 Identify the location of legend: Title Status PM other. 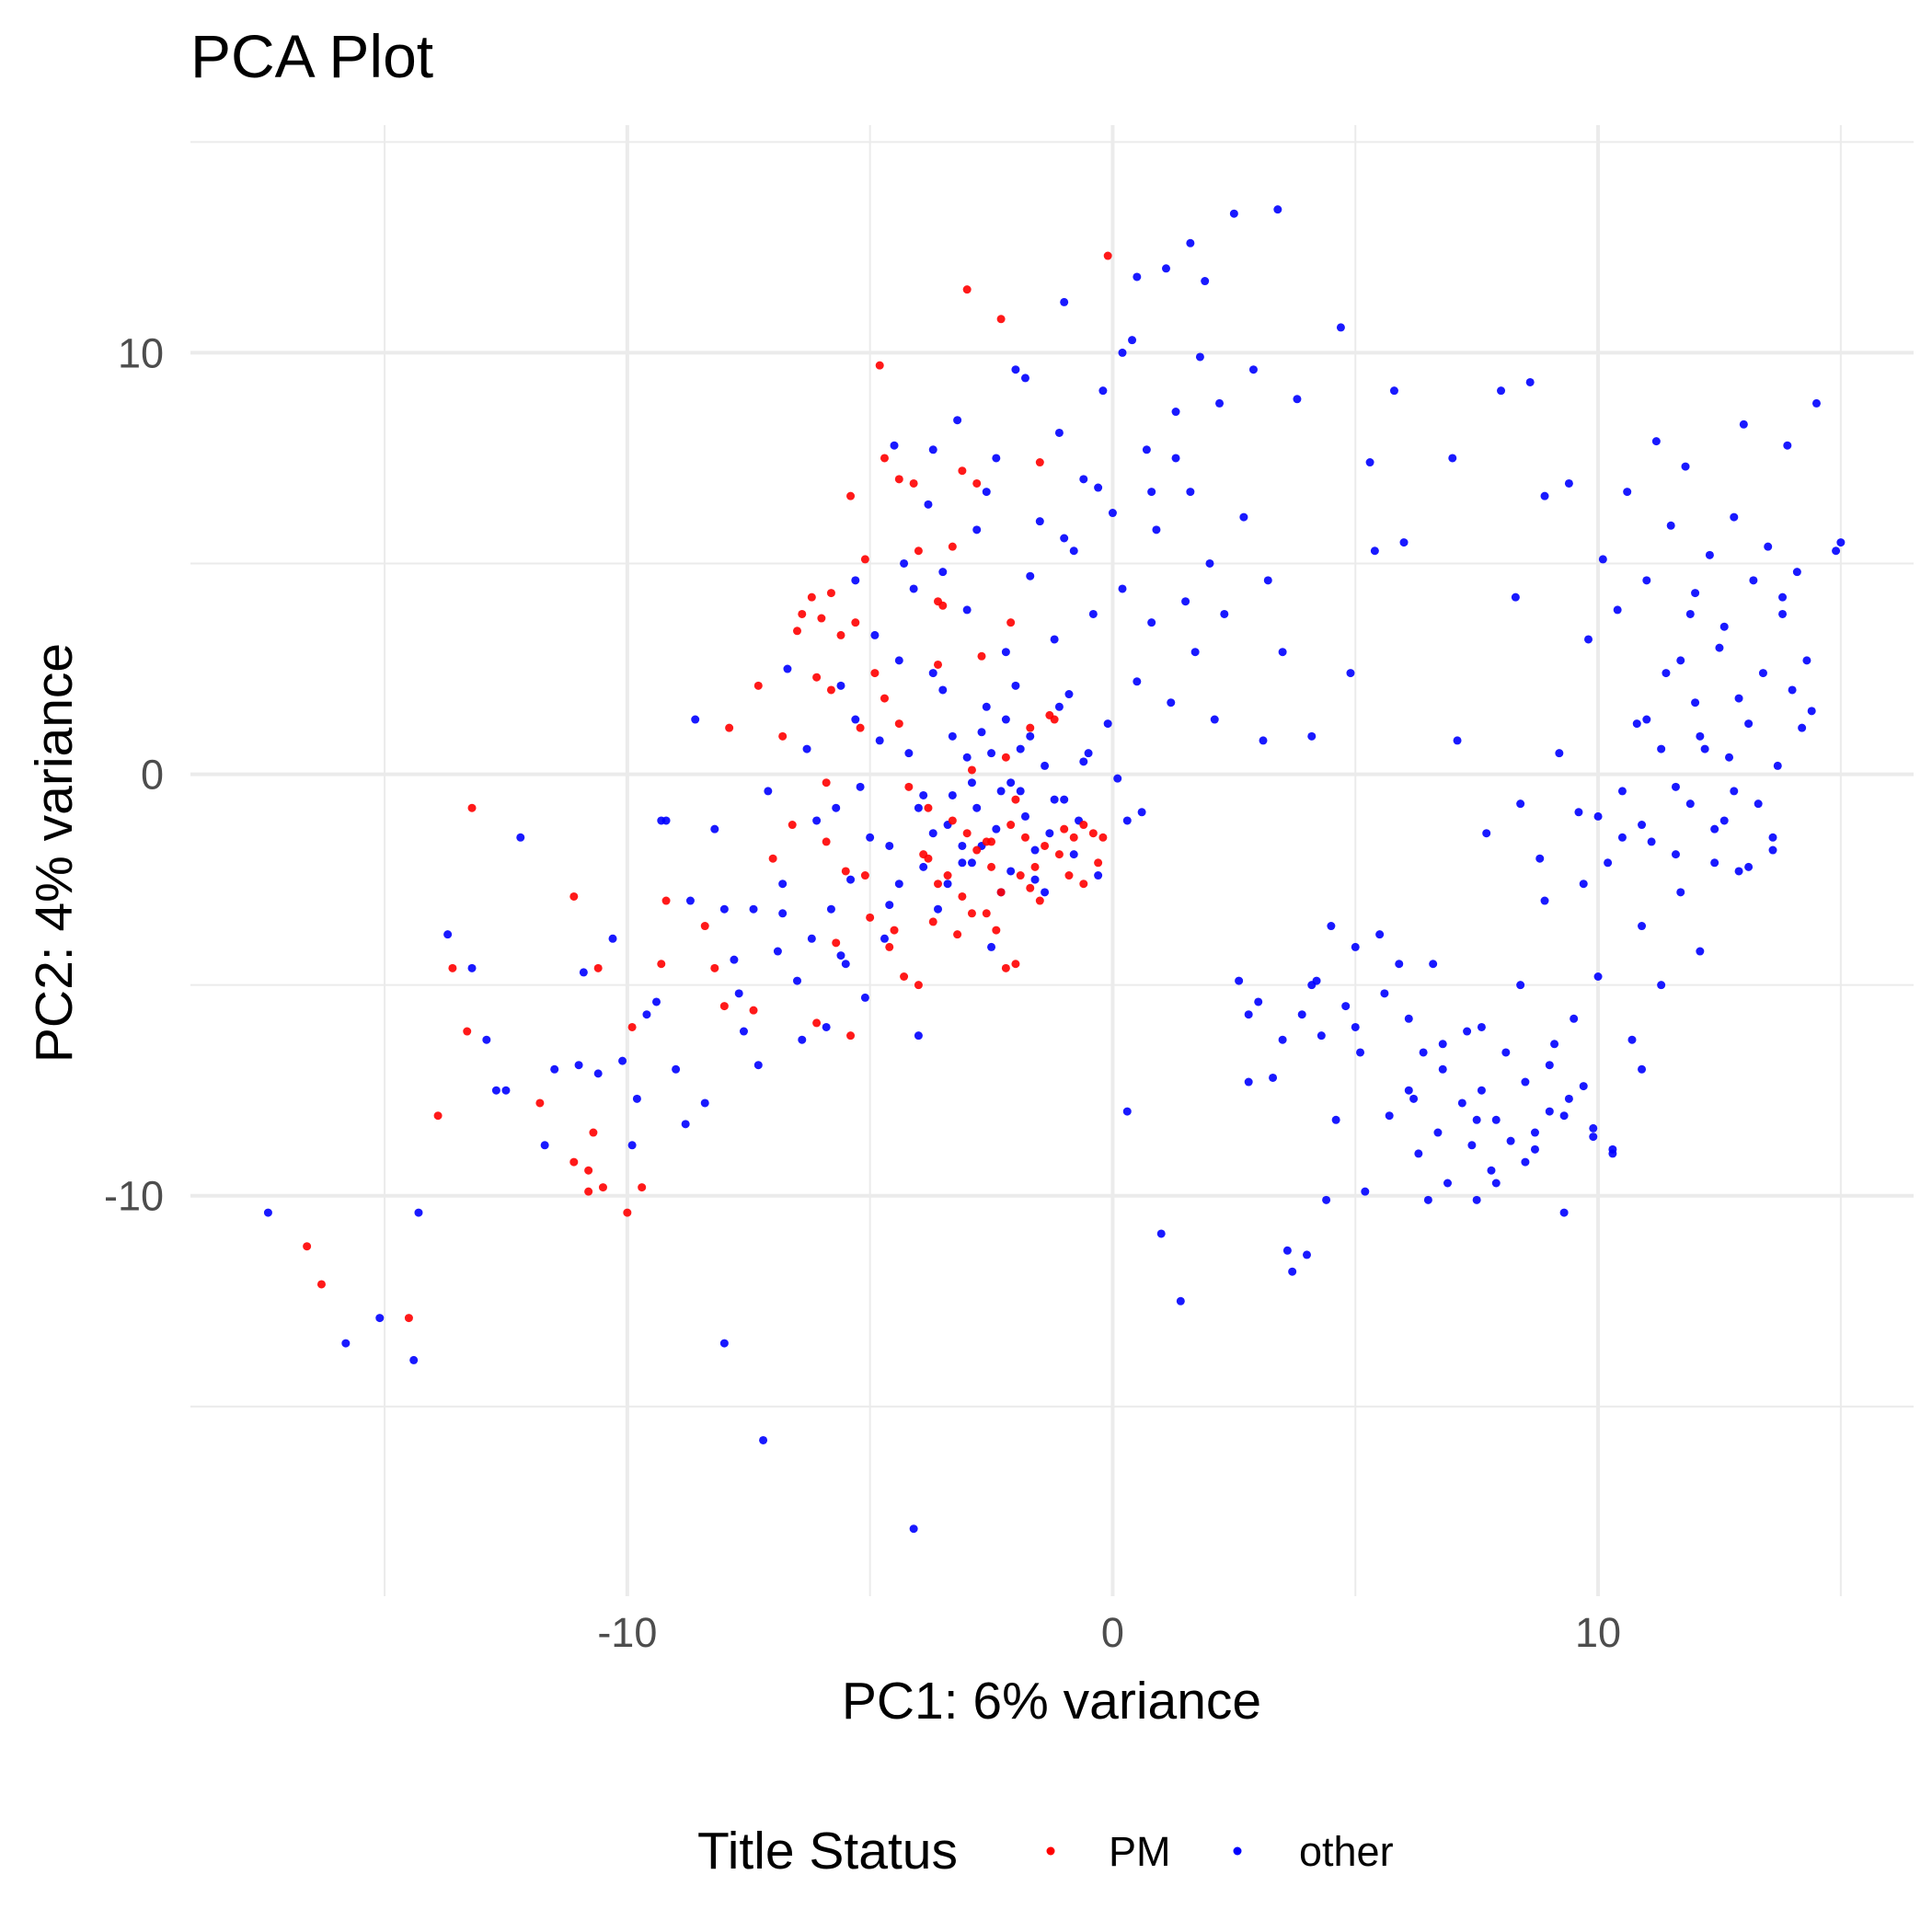
(1045, 1851).